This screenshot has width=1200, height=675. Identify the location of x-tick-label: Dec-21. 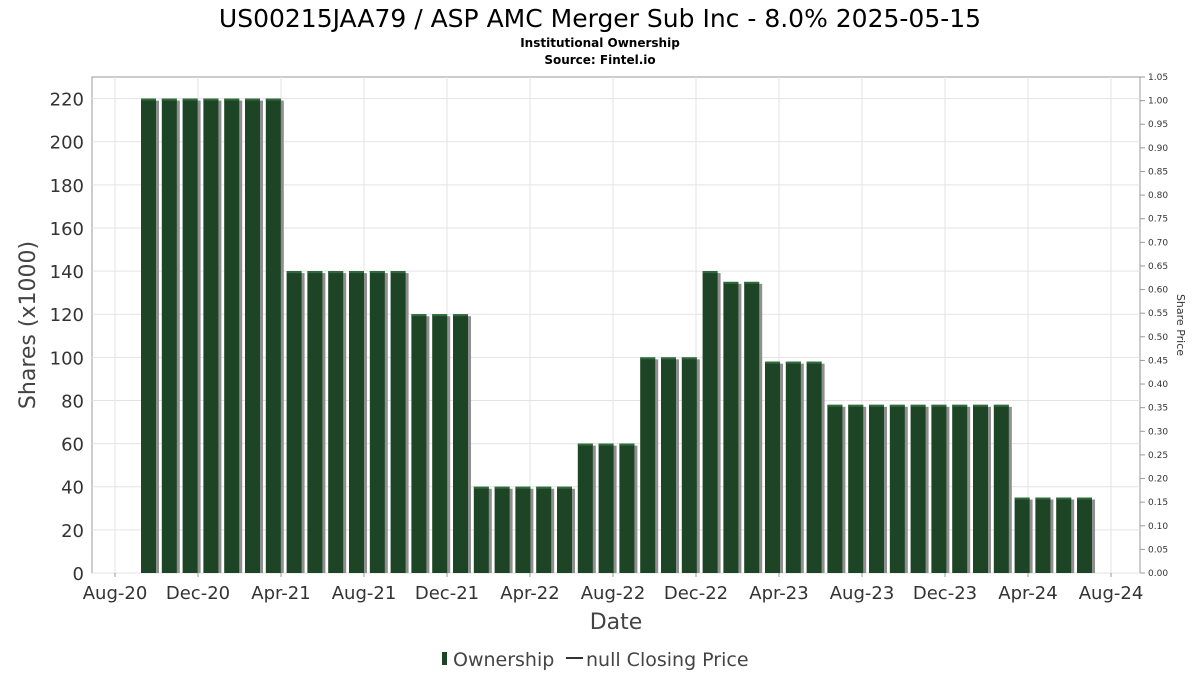
(447, 593).